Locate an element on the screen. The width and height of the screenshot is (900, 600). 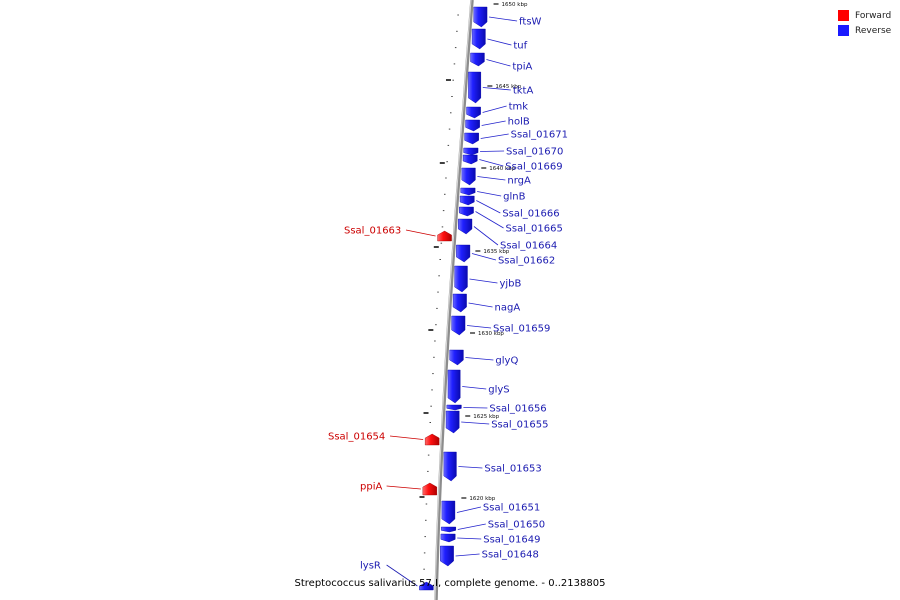
reverse-gene-label: yjbB is located at coordinates (510, 284).